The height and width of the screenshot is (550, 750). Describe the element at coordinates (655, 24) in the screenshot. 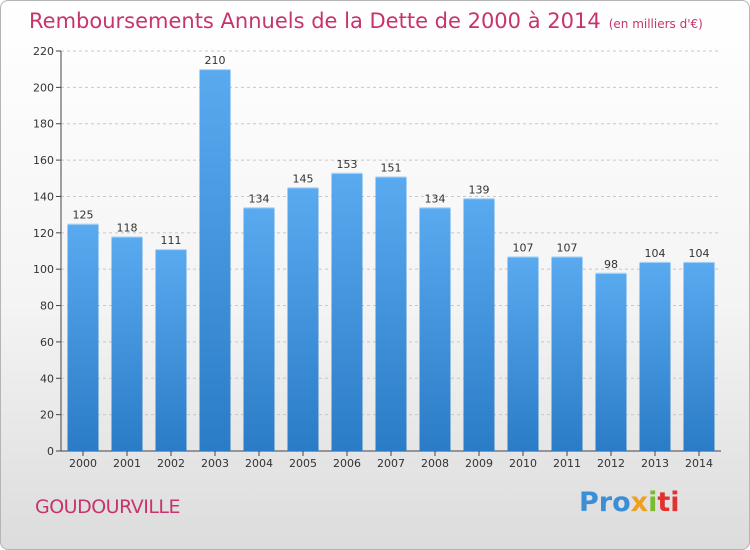

I see `chart-subtitle: (en milliers d'€)` at that location.